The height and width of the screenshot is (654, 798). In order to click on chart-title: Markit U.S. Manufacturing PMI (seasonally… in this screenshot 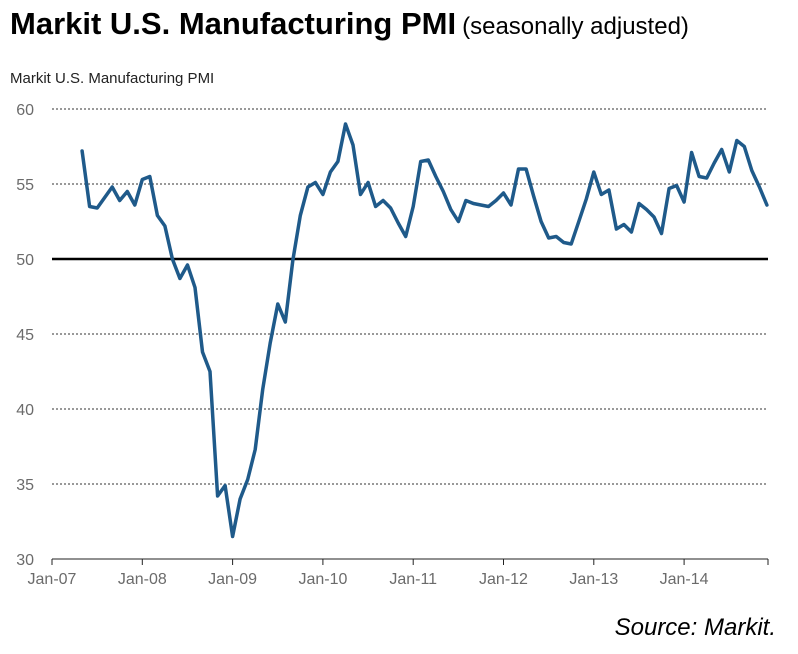, I will do `click(349, 24)`.